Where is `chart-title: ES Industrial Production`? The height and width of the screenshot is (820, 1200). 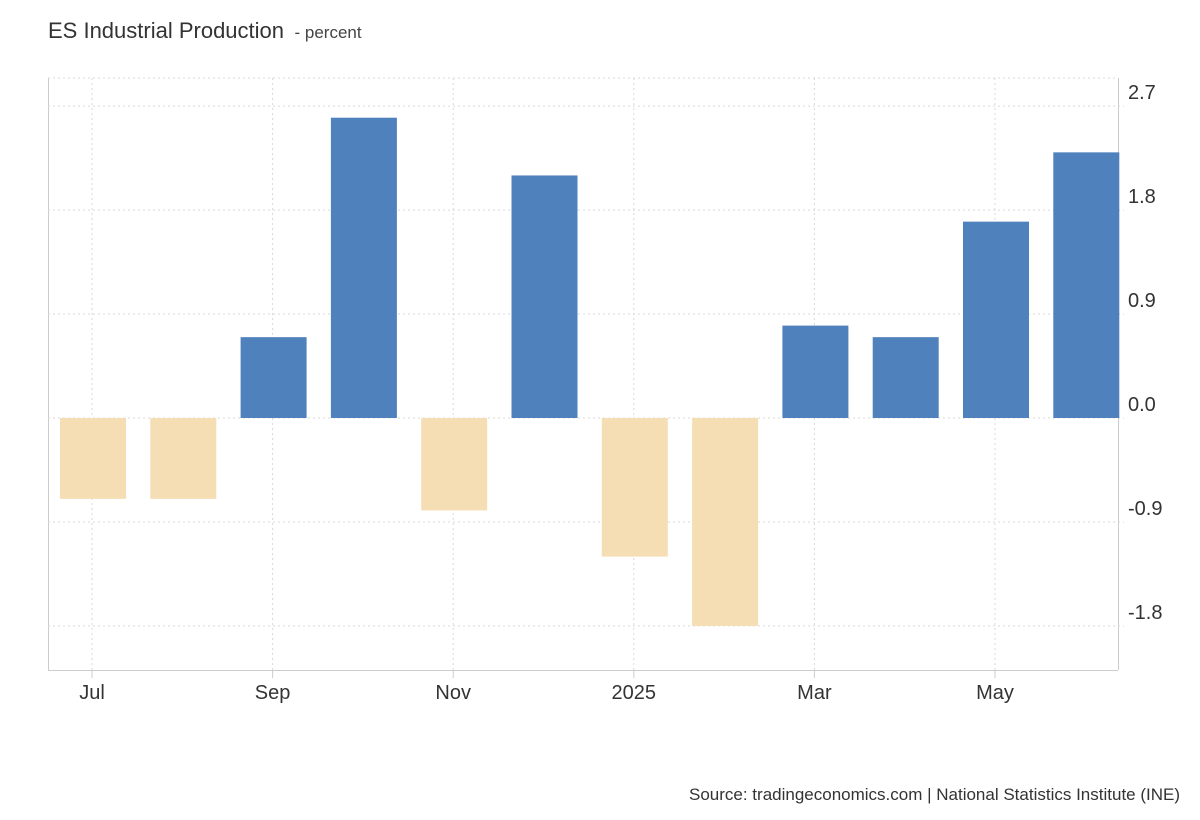
chart-title: ES Industrial Production is located at coordinates (166, 30).